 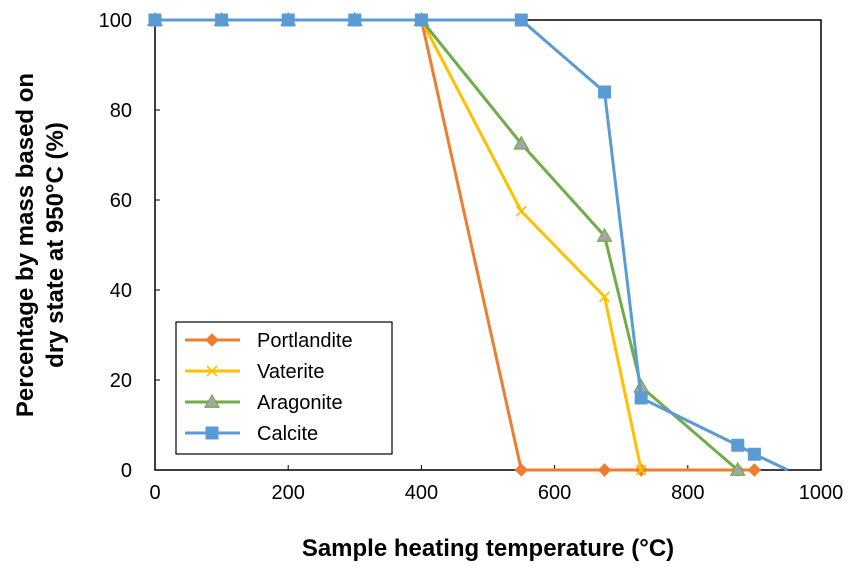 What do you see at coordinates (290, 372) in the screenshot?
I see `legend-label-vaterite: Vaterite` at bounding box center [290, 372].